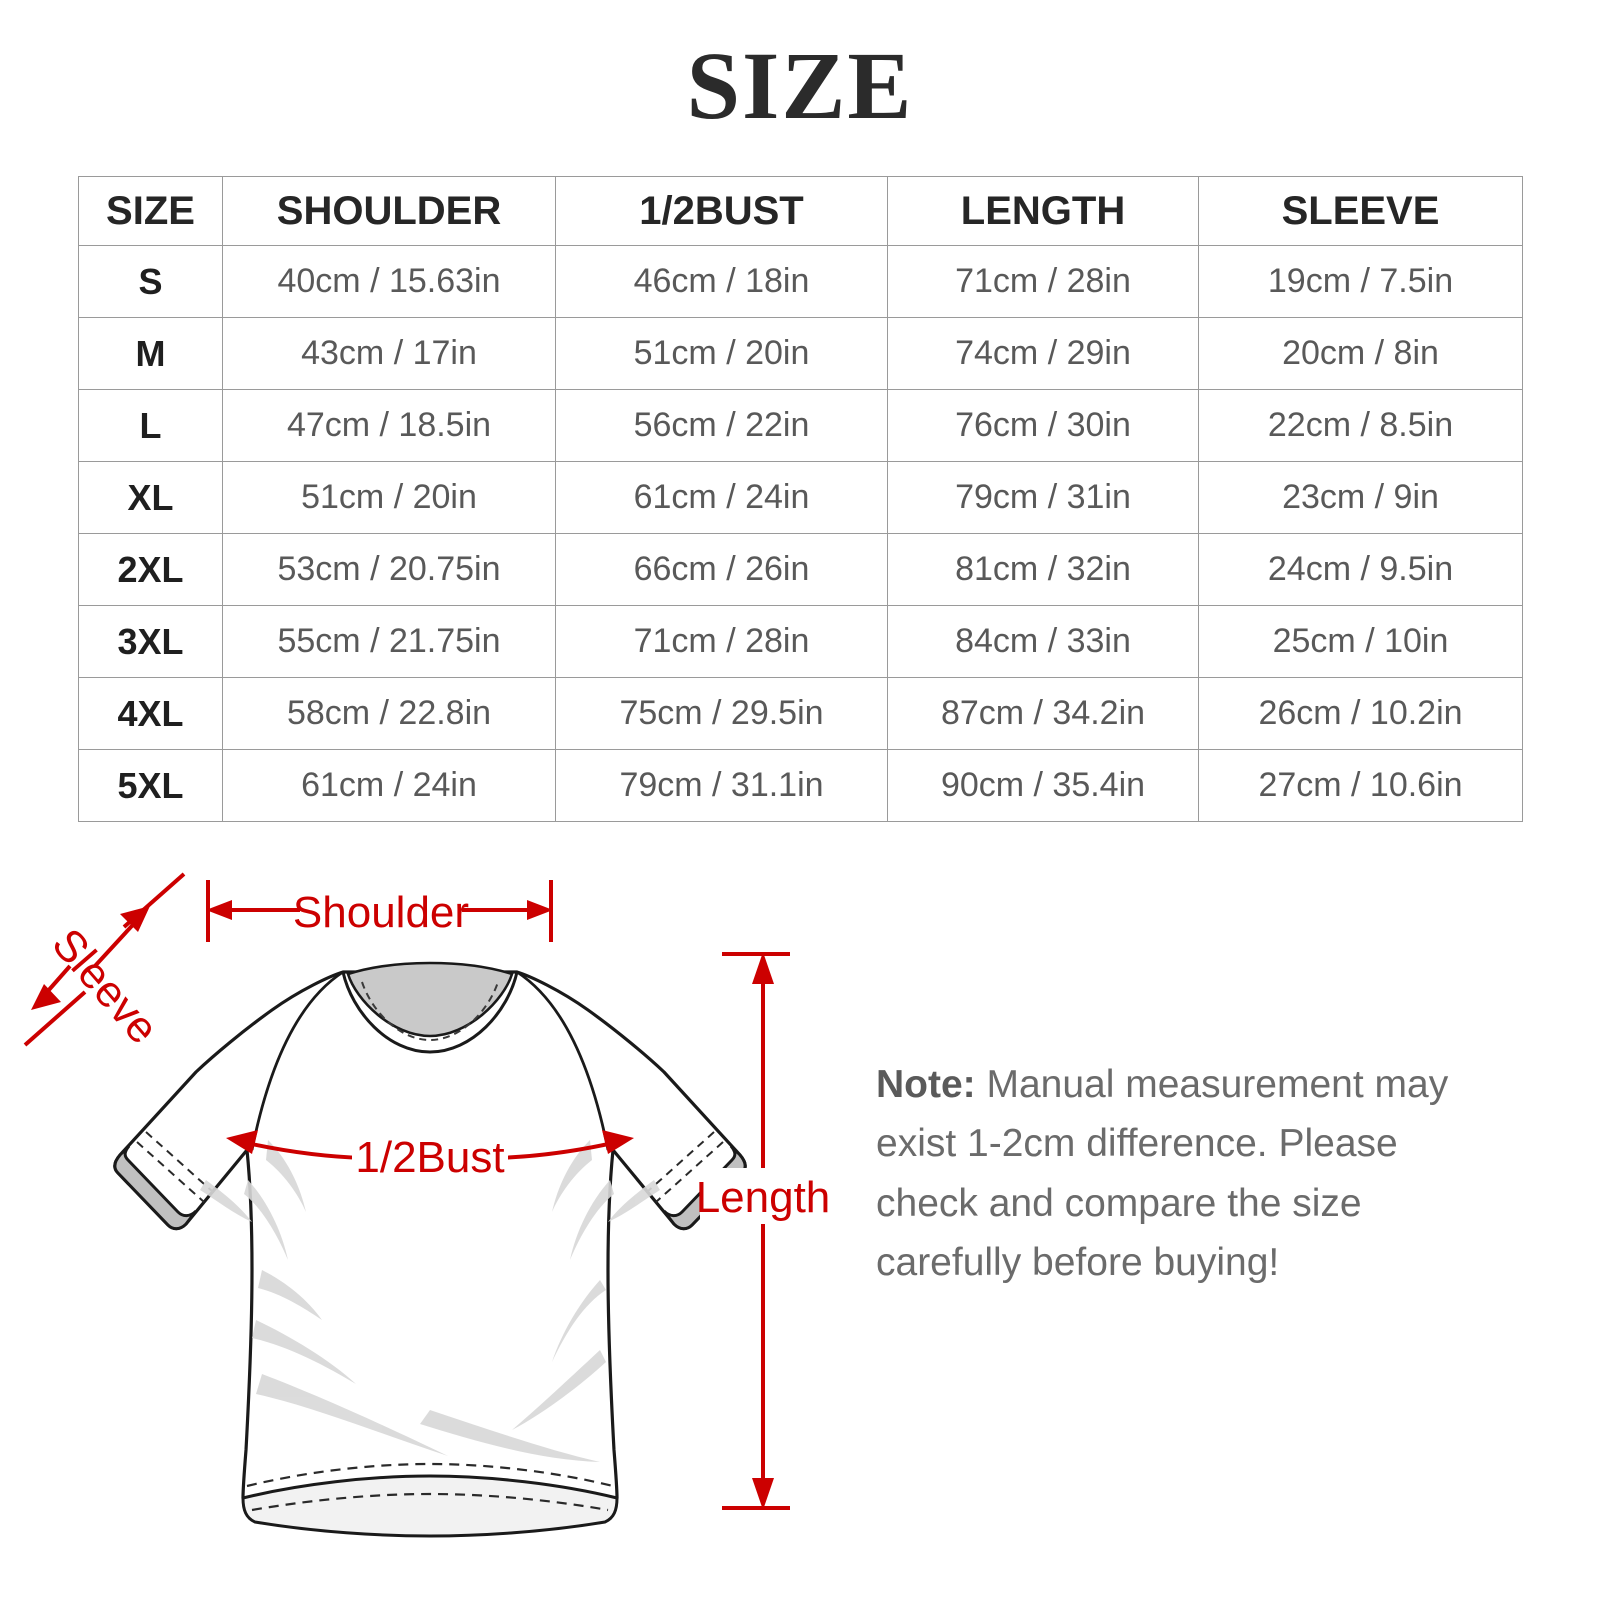 Image resolution: width=1600 pixels, height=1600 pixels. What do you see at coordinates (55, 1018) in the screenshot?
I see `sleeve-tick-lower` at bounding box center [55, 1018].